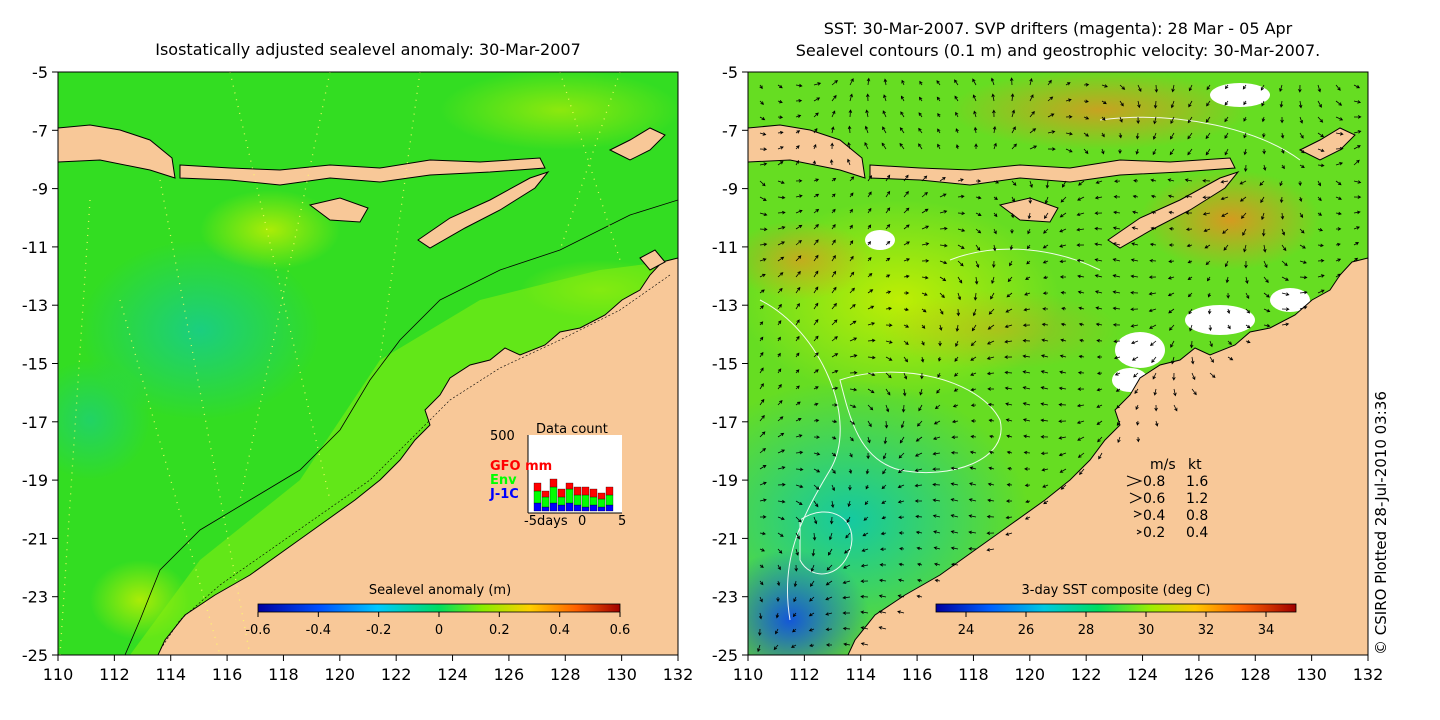 The image size is (1440, 720). Describe the element at coordinates (368, 669) in the screenshot. I see `left-x-axis: 110 112 114 116 118 120 122 124 126 128 130 132` at that location.